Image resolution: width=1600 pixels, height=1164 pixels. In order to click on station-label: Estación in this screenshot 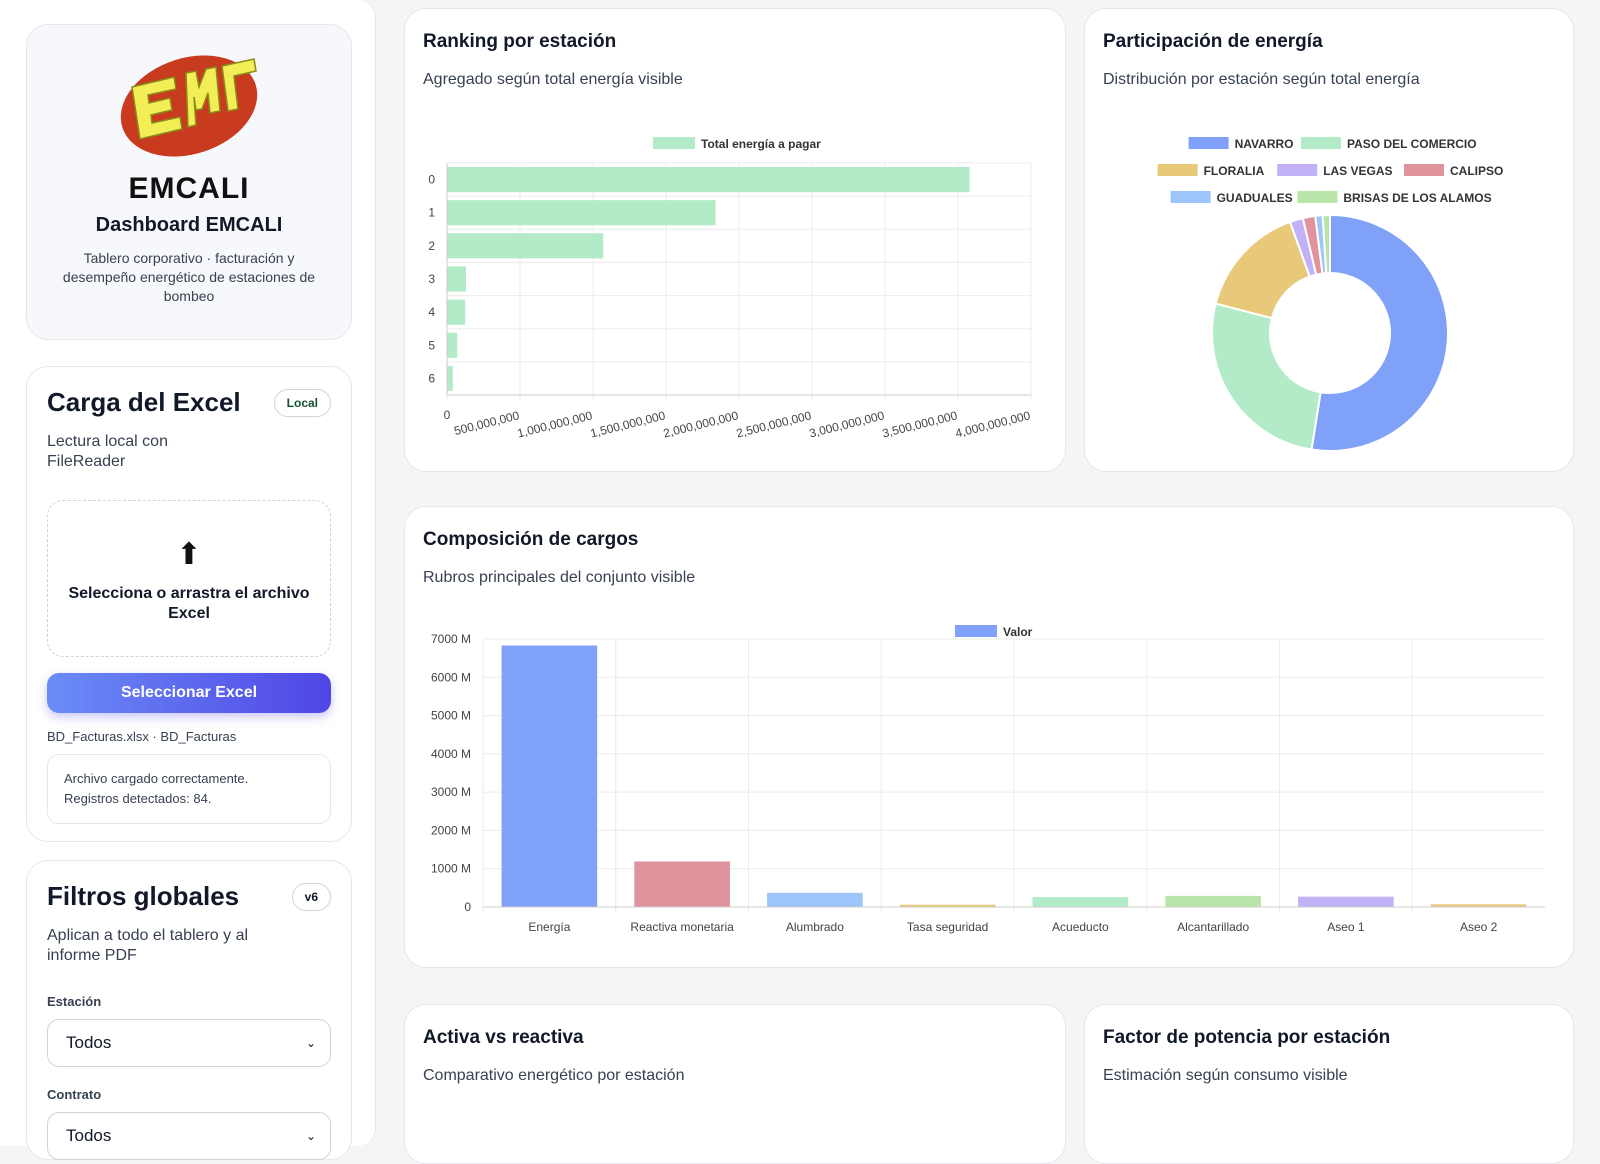, I will do `click(74, 1001)`.